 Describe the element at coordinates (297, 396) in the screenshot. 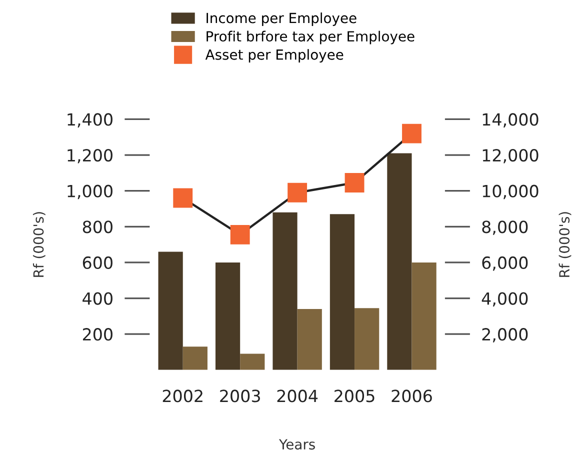

I see `x-tick-label: 2004` at that location.